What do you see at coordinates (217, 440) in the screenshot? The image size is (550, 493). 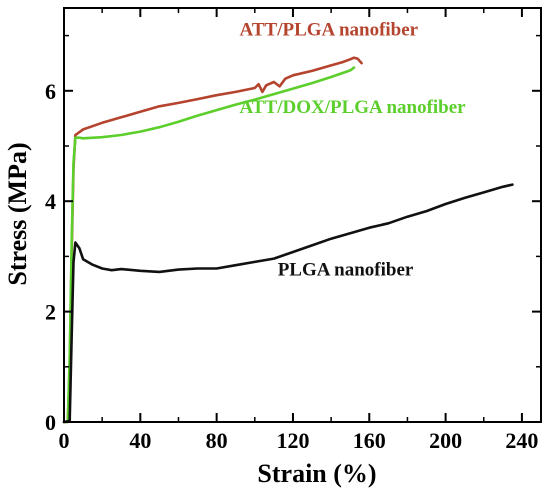 I see `x-tick-label: 80` at bounding box center [217, 440].